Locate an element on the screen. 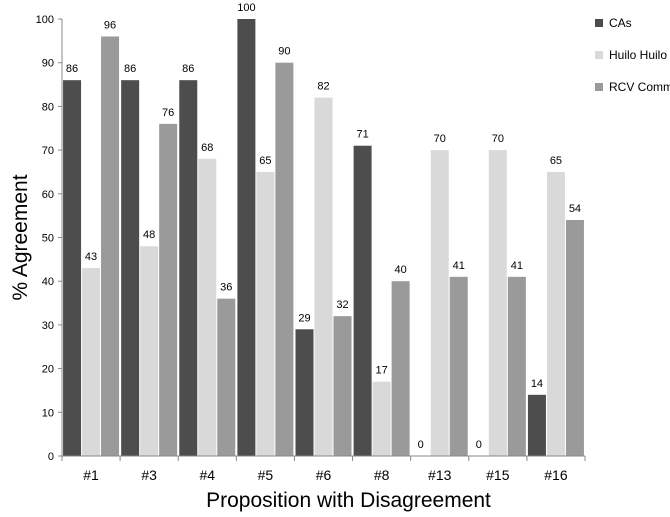 This screenshot has height=517, width=670. x-tick-label: #8 is located at coordinates (382, 475).